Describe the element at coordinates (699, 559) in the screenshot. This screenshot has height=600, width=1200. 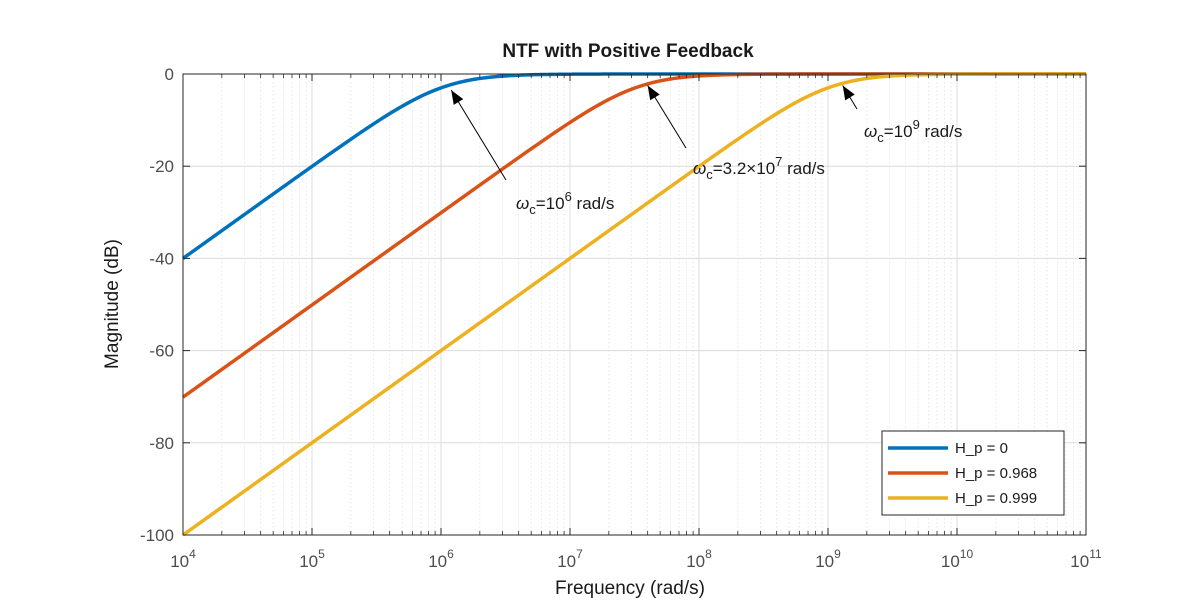
I see `x-tick-label: 10⁸` at that location.